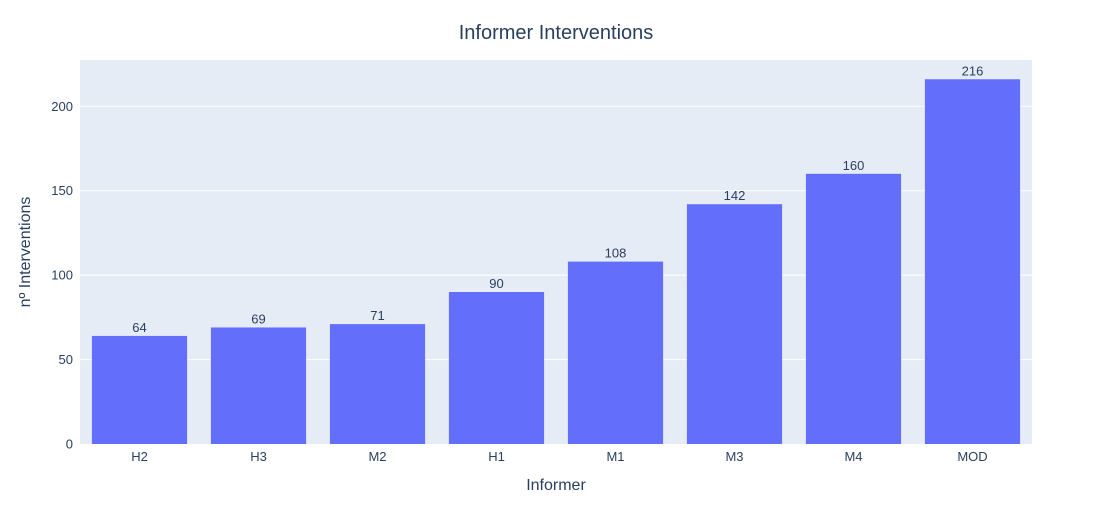 The width and height of the screenshot is (1112, 525). What do you see at coordinates (972, 456) in the screenshot?
I see `x-tick-label: MOD` at bounding box center [972, 456].